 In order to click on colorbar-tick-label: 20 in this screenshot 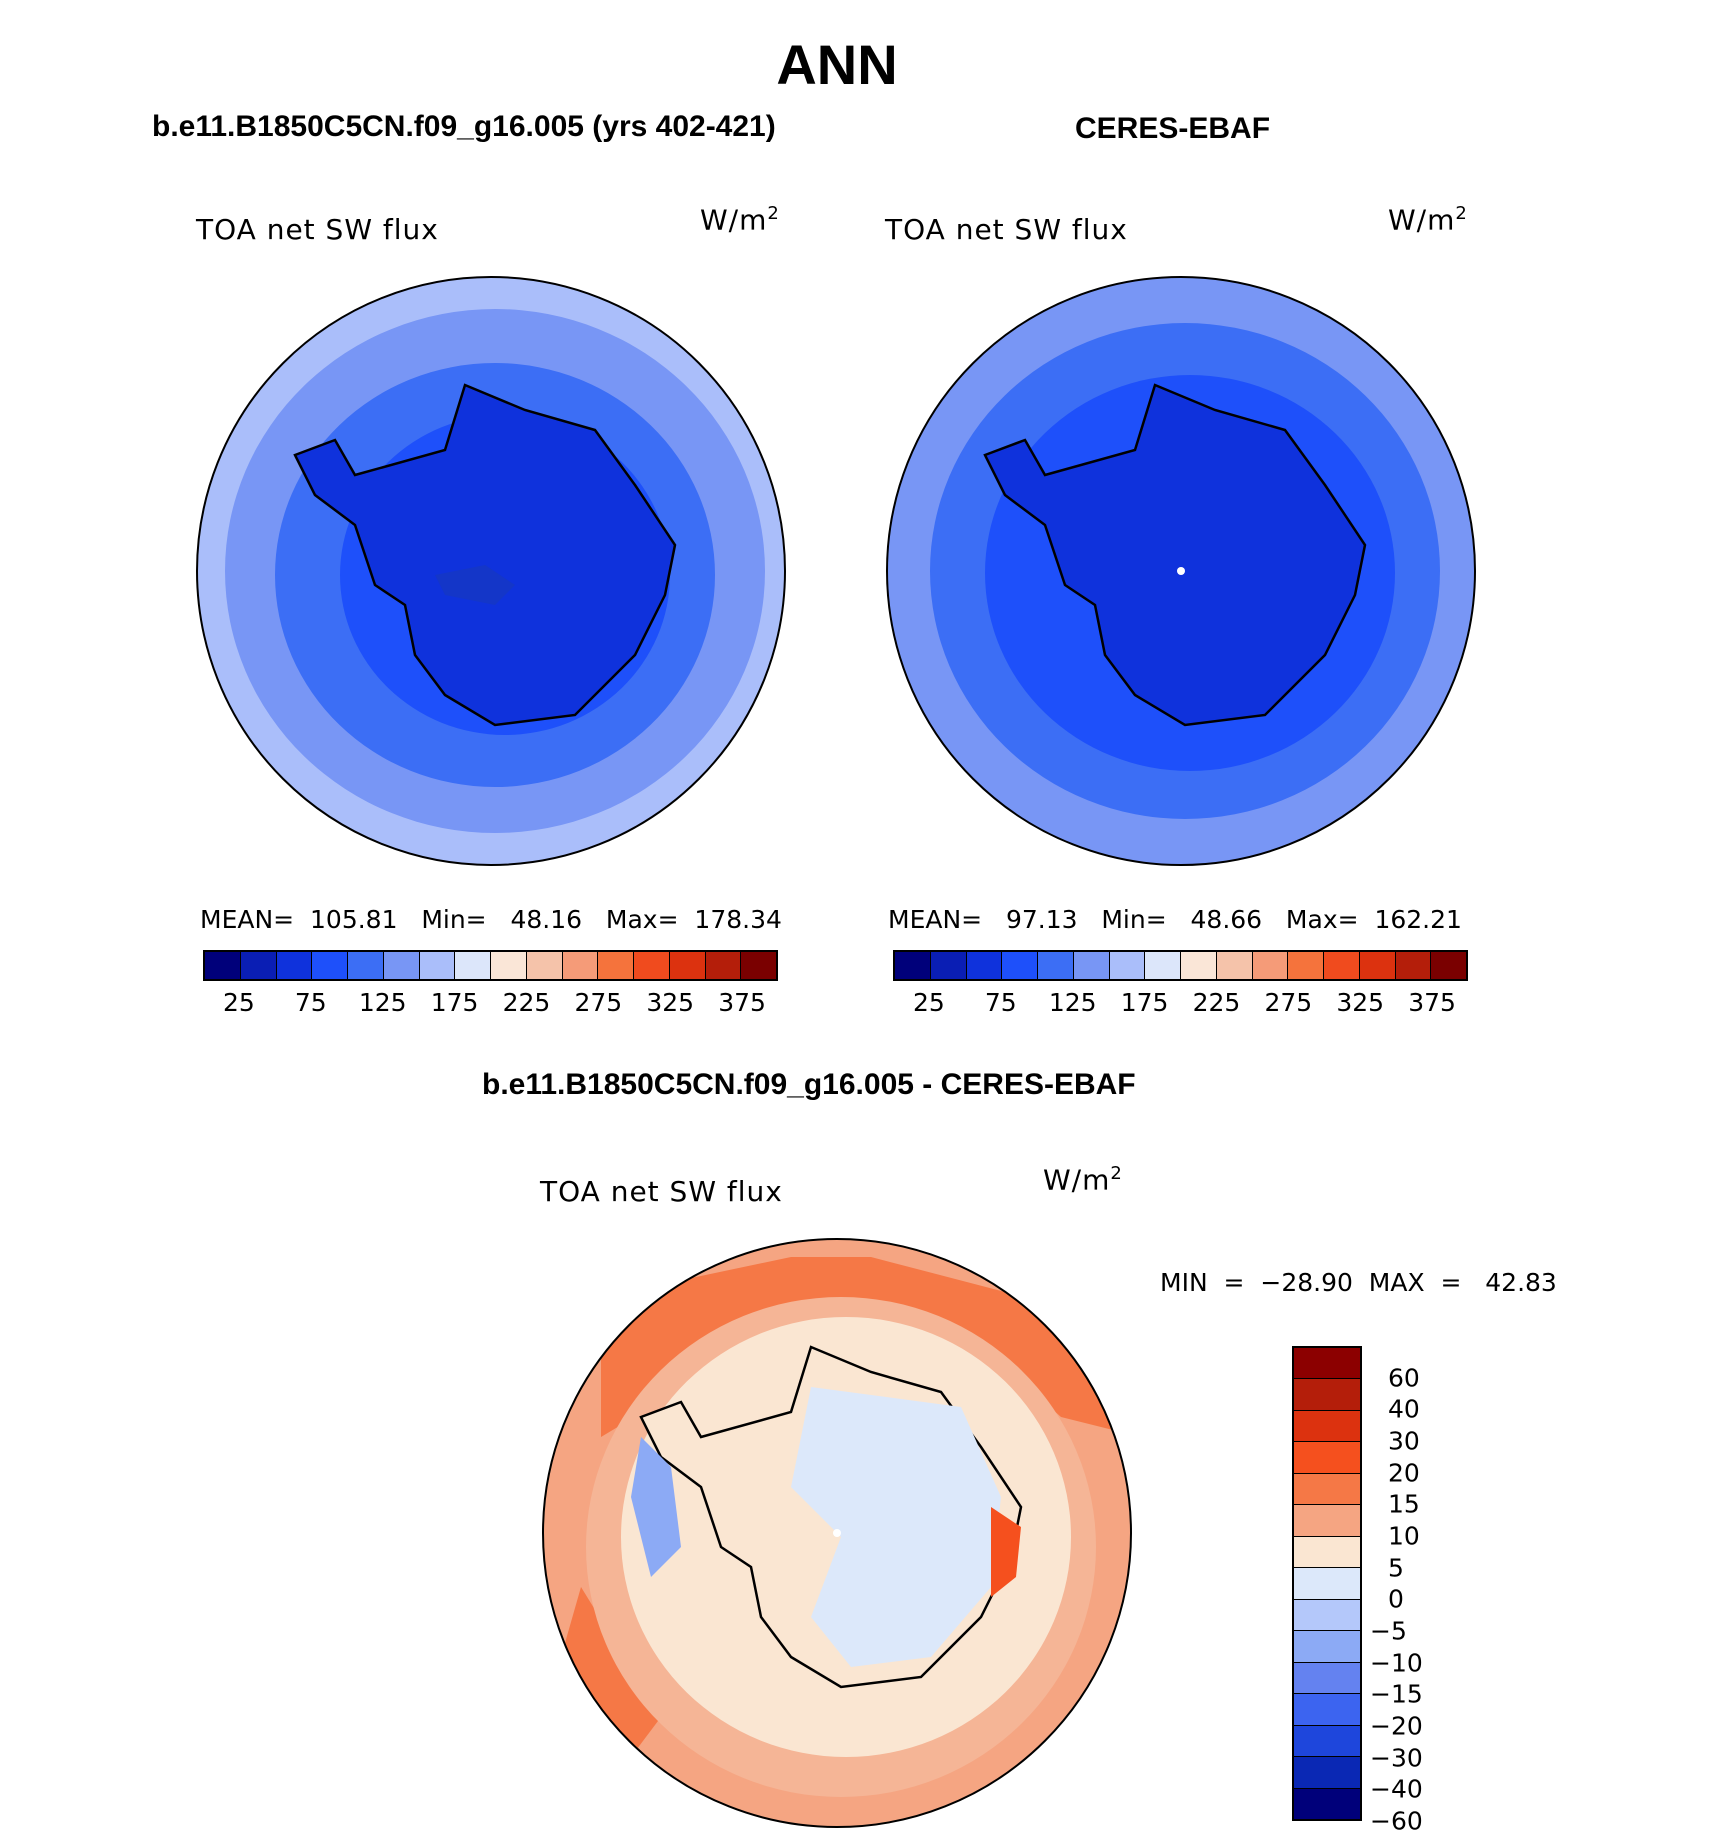, I will do `click(1404, 1473)`.